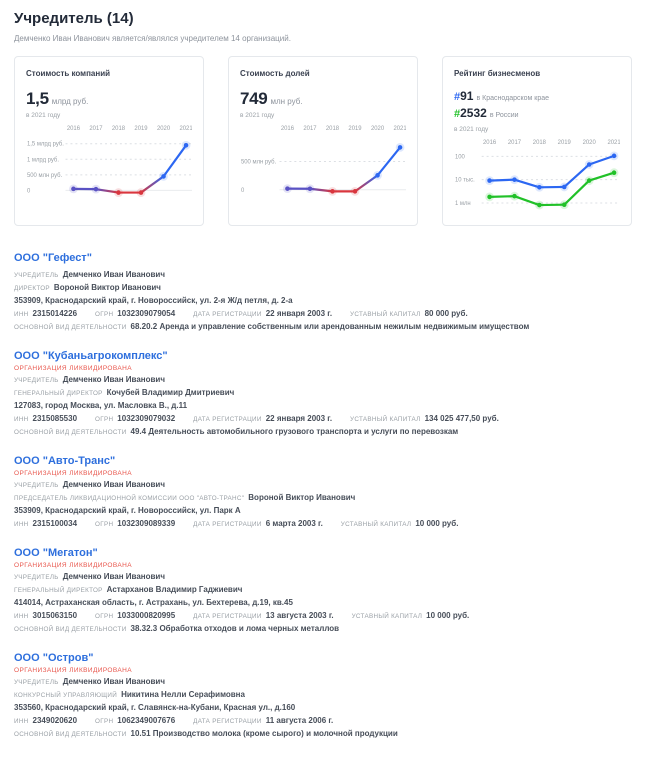  I want to click on company-name-link: ООО "Гефест", so click(53, 258).